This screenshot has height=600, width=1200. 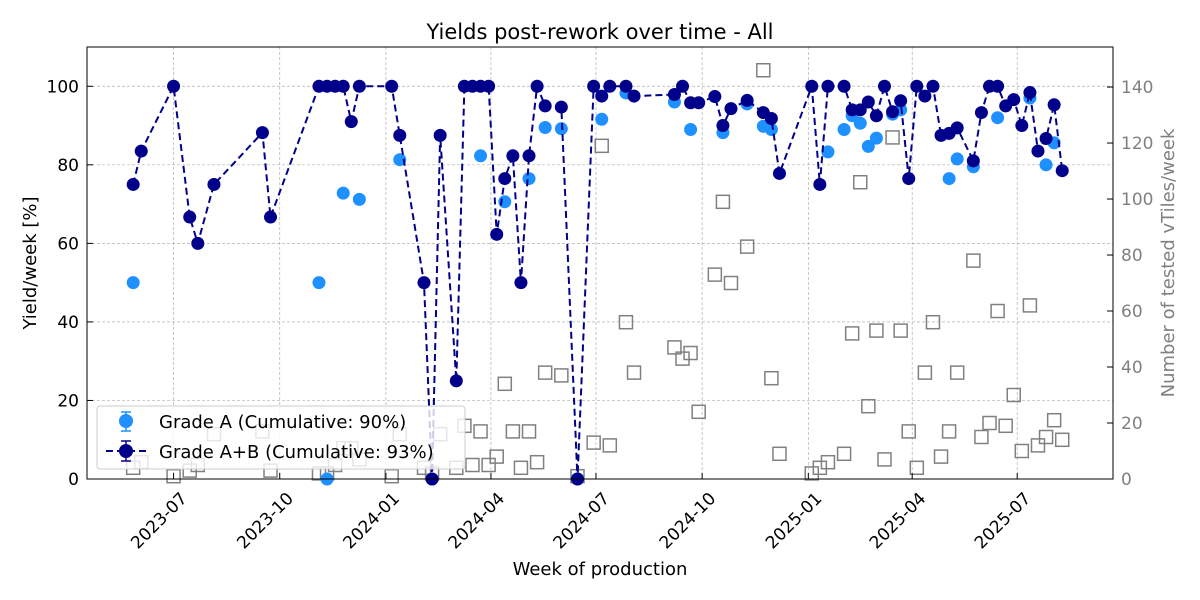 I want to click on y-tick-label: 40, so click(x=68, y=323).